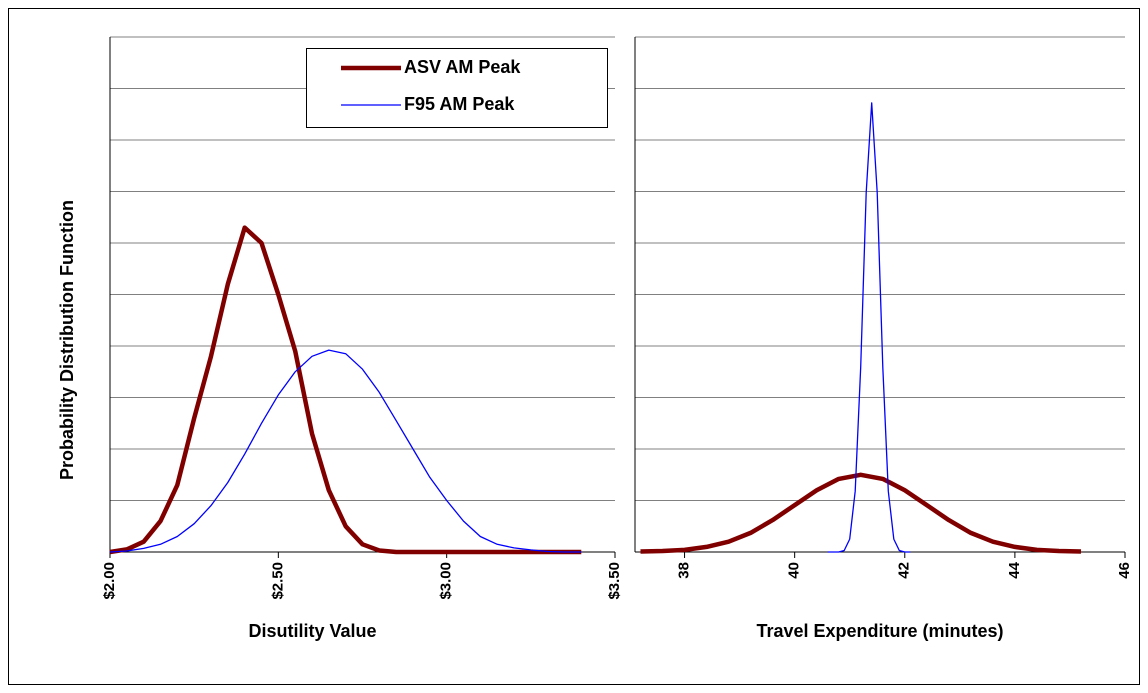  I want to click on legend-label: F95 AM Peak, so click(459, 104).